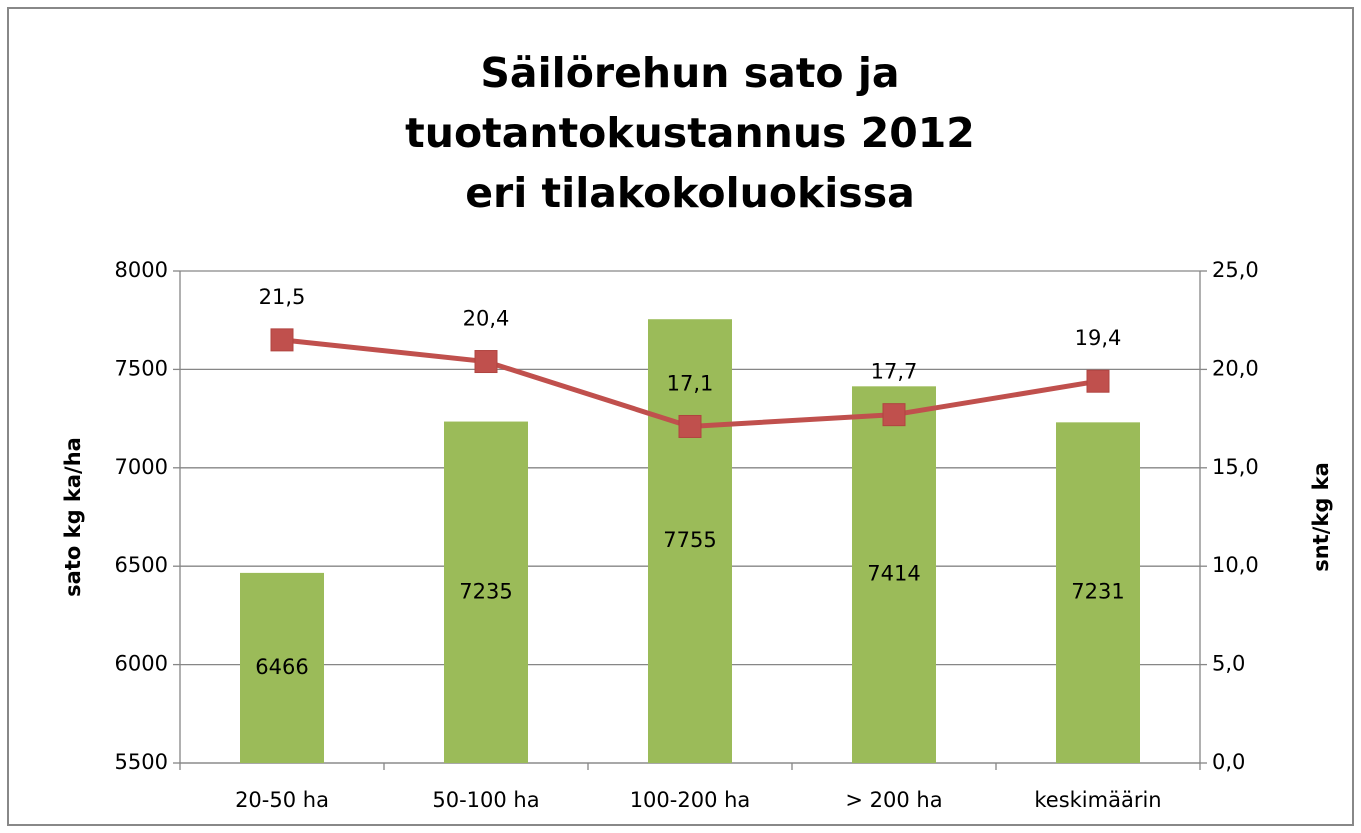  I want to click on bar-value-label: 6466, so click(281, 667).